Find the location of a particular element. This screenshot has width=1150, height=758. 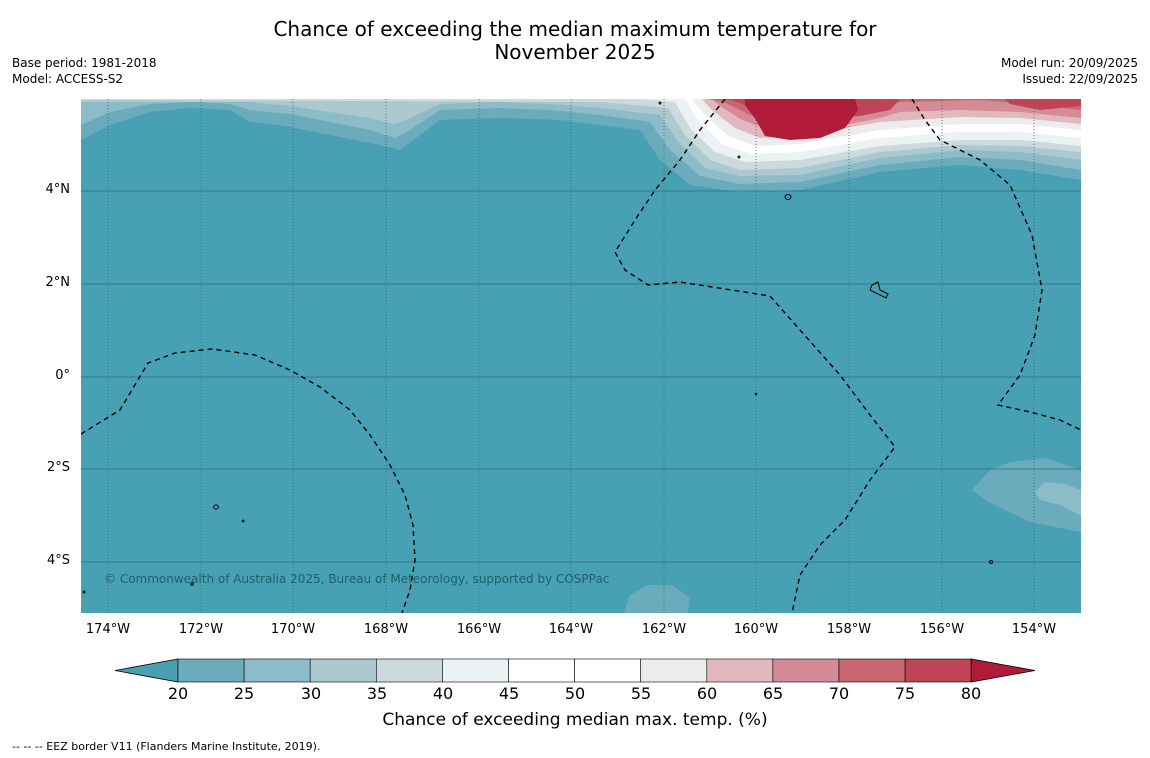

cool-patch-se-inner is located at coordinates (1058, 499).